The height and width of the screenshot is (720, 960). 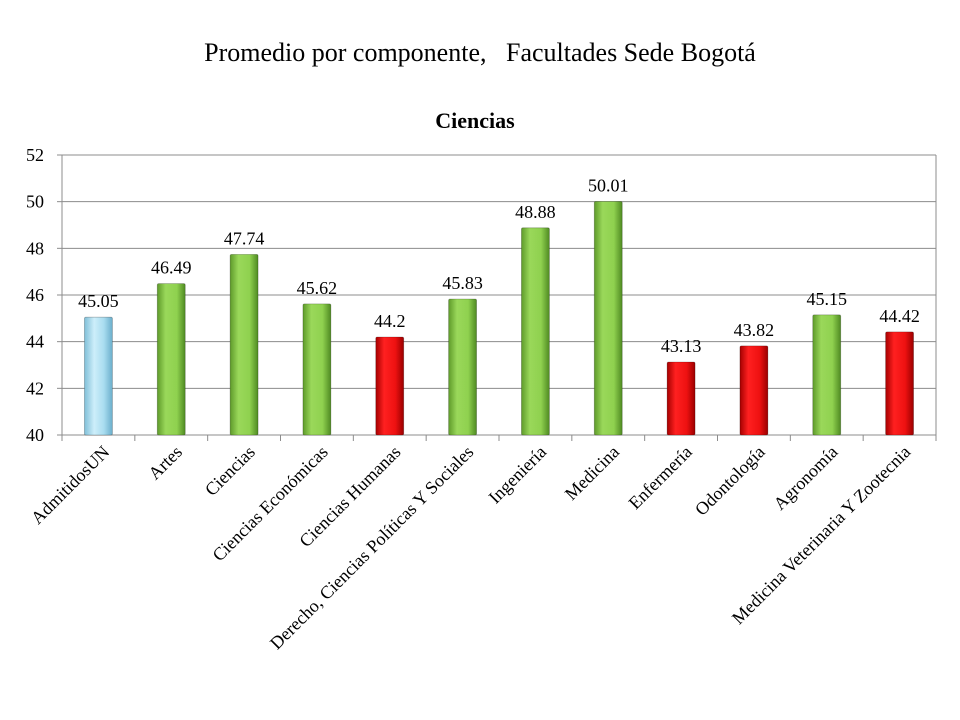 I want to click on x-tick-label: Enfermería, so click(x=660, y=477).